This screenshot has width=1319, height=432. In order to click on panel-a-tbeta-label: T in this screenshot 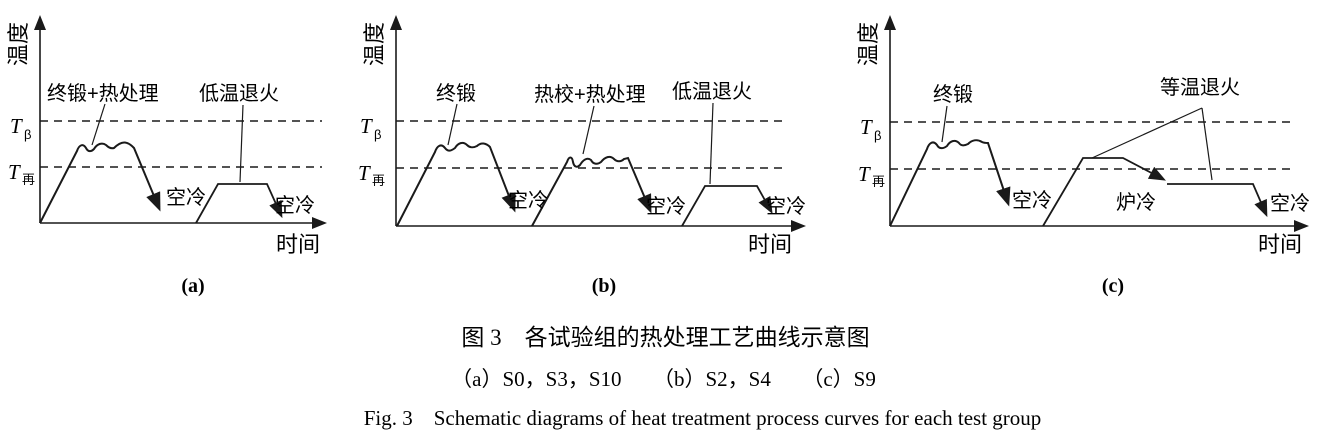, I will do `click(16, 126)`.